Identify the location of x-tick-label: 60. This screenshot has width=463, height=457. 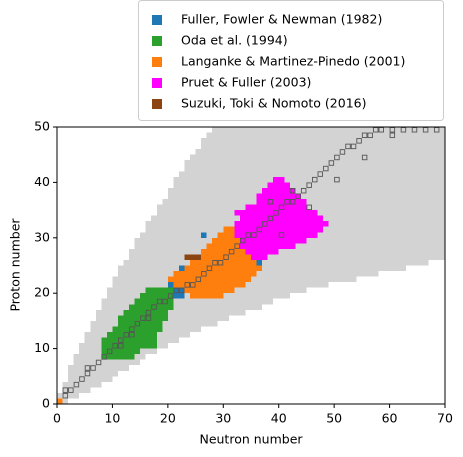
(390, 418).